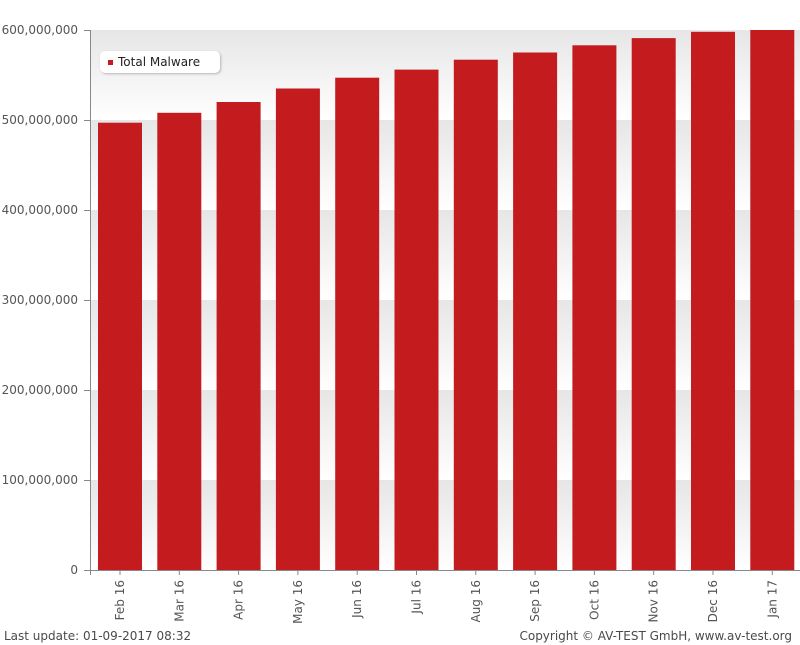 This screenshot has width=800, height=645. What do you see at coordinates (713, 601) in the screenshot?
I see `x-tick-label: Dec 16` at bounding box center [713, 601].